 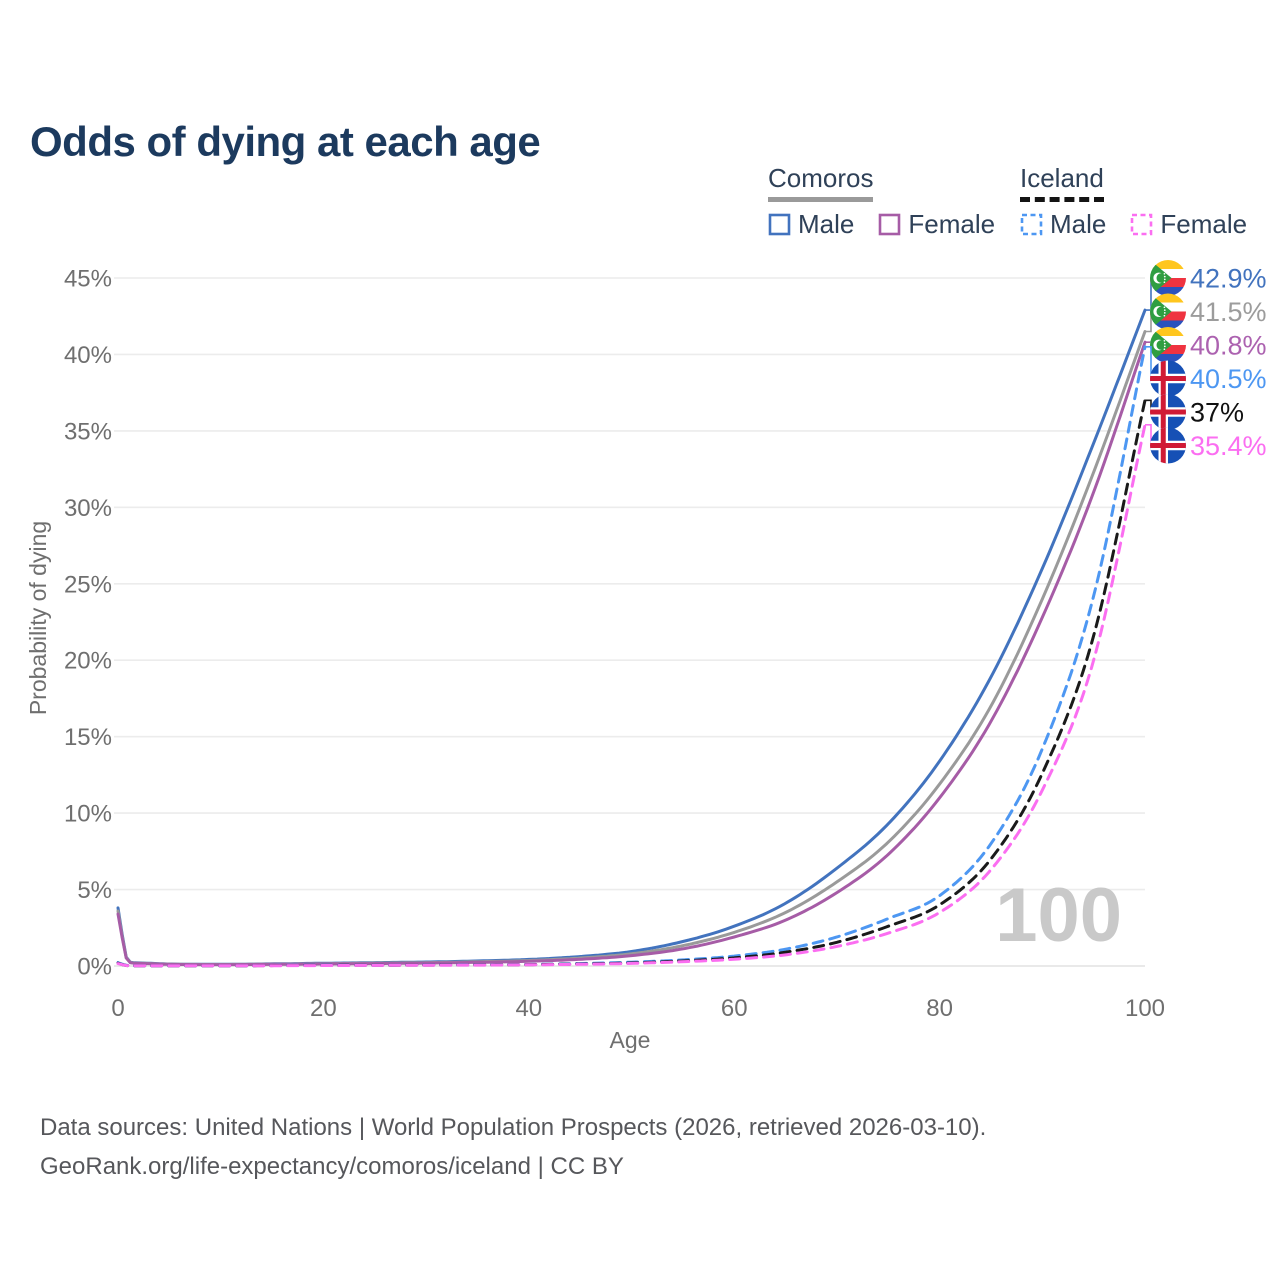 What do you see at coordinates (890, 224) in the screenshot?
I see `checkbox-solid-purple-icon` at bounding box center [890, 224].